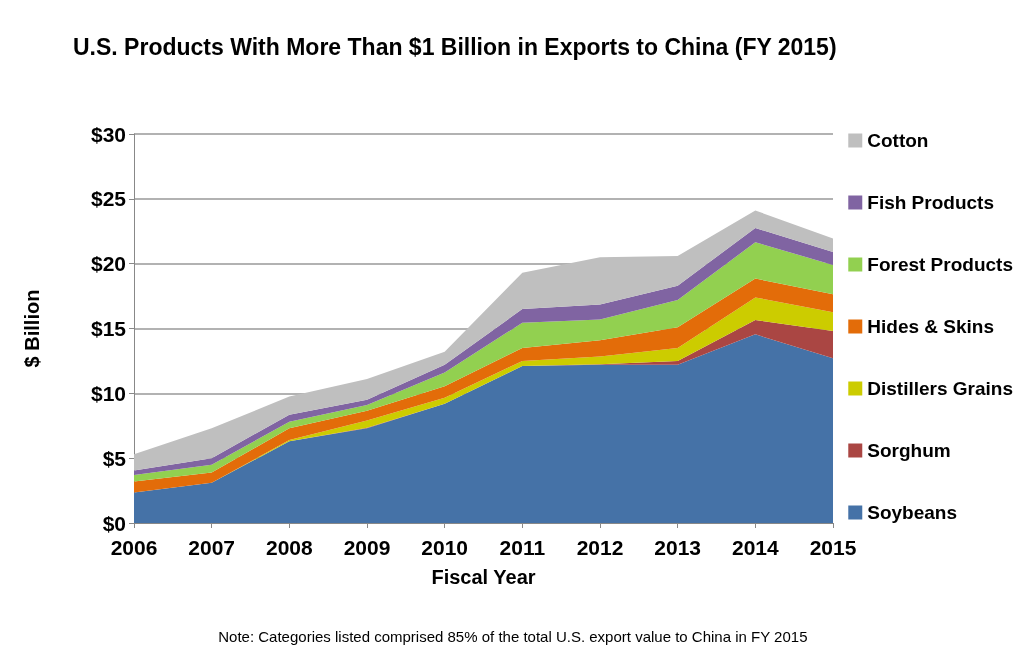  I want to click on legend-label: Distillers Grains, so click(940, 388).